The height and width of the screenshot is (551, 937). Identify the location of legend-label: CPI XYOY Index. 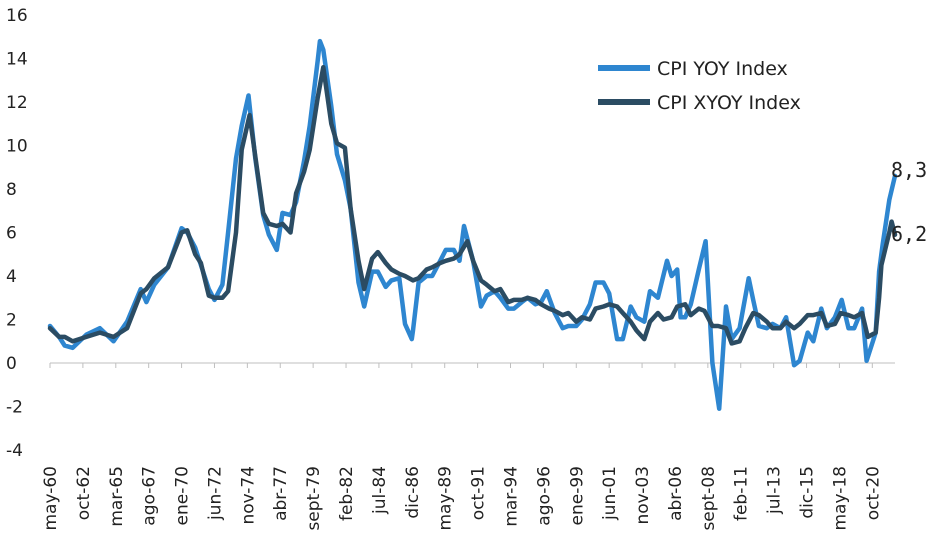
(729, 103).